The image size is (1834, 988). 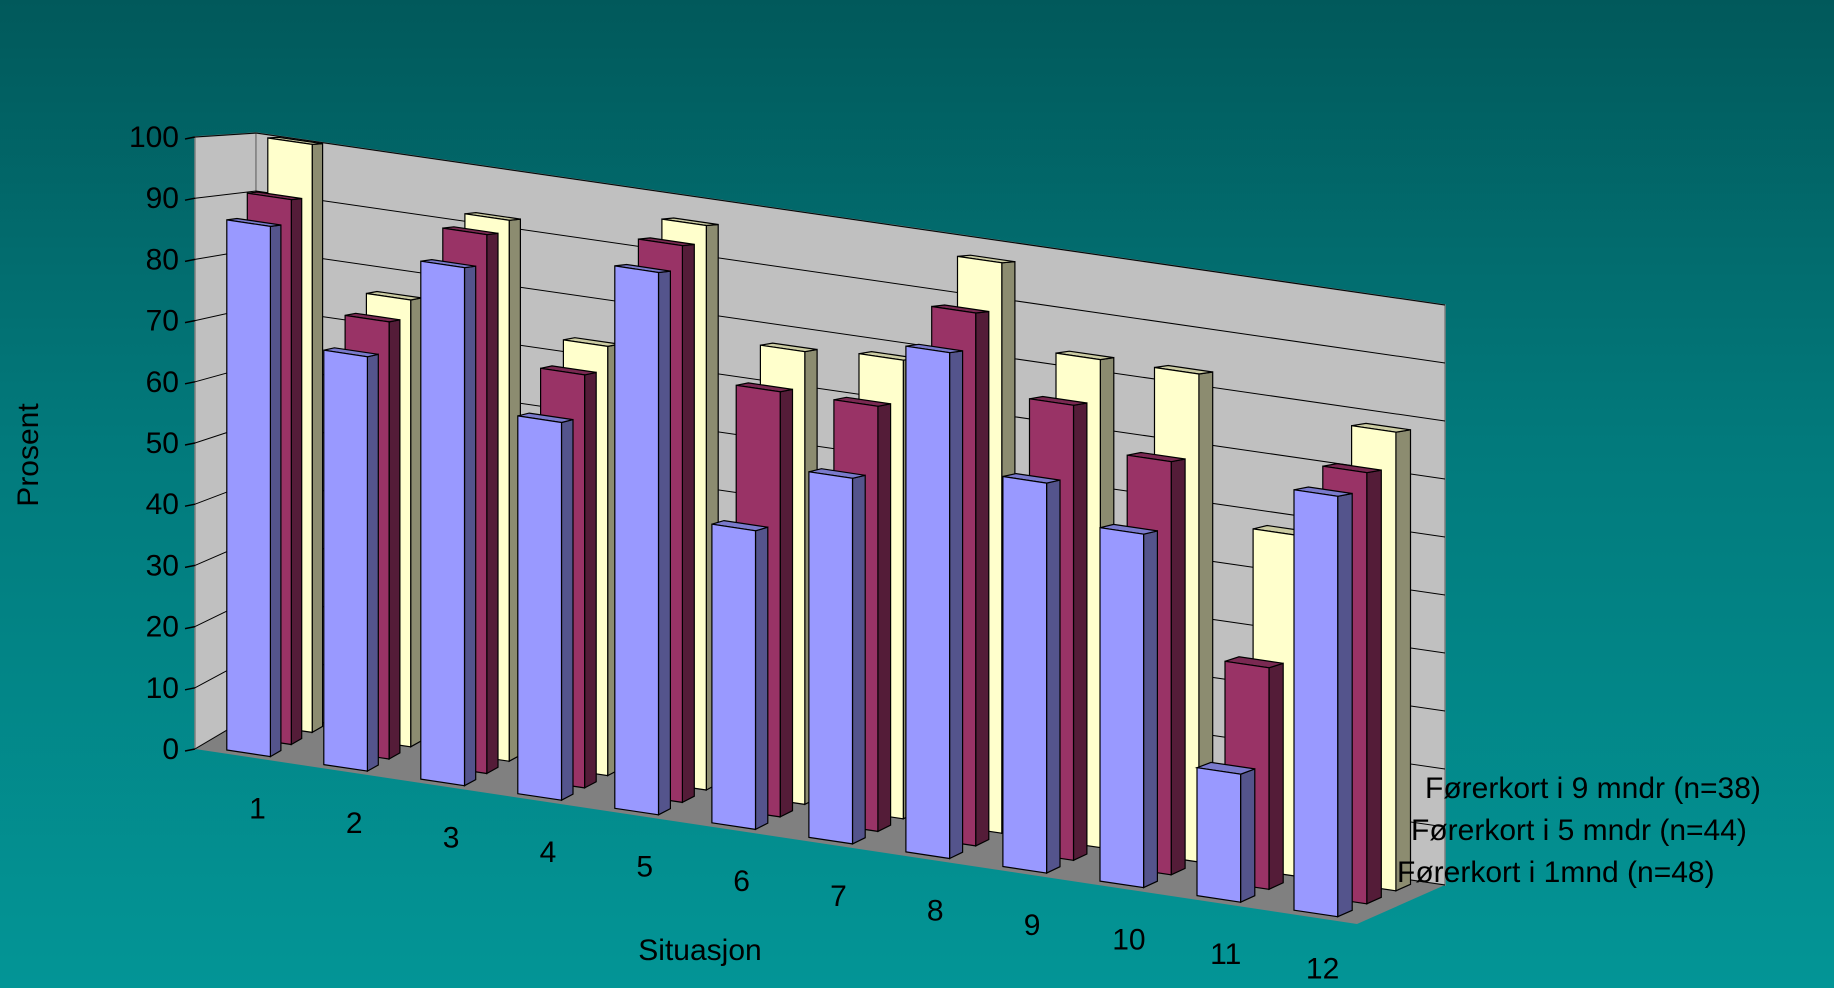 What do you see at coordinates (1225, 954) in the screenshot?
I see `x-tick-label: 11` at bounding box center [1225, 954].